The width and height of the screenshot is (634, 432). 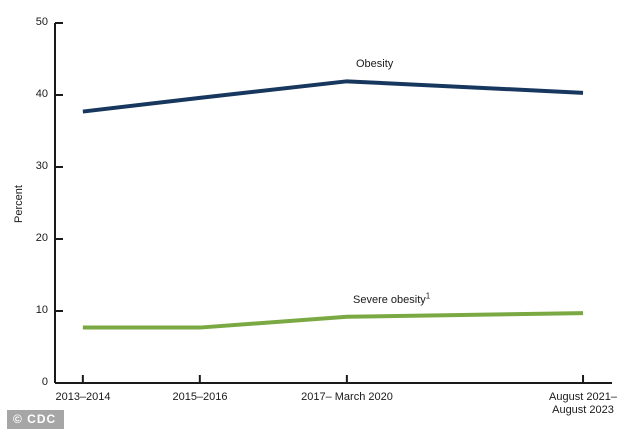 I want to click on series-label-severe-obesity-text: Severe obesity, so click(x=389, y=300).